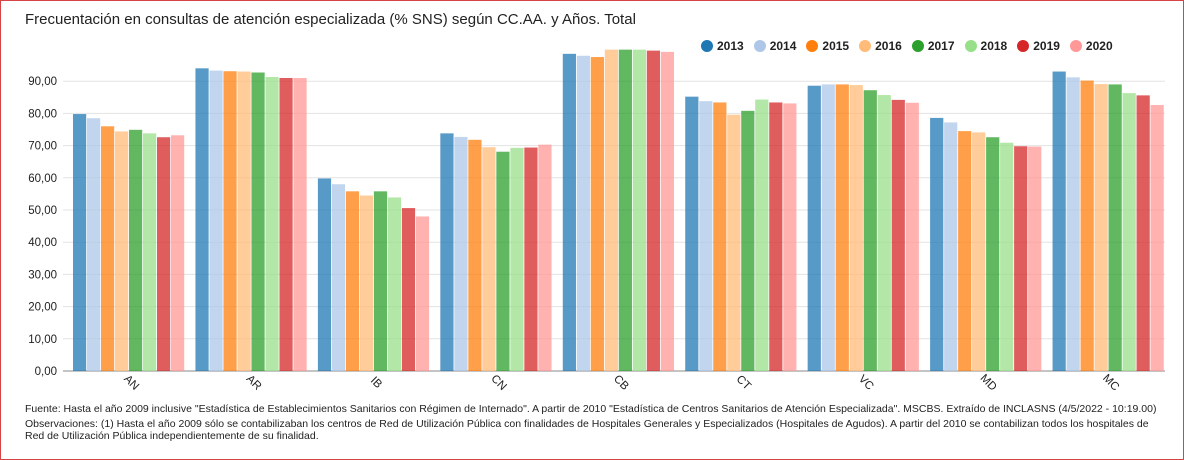 The width and height of the screenshot is (1184, 460). I want to click on chart-legend: 2013 2014 2015 2016 2017 2018 2019 2020, so click(912, 46).